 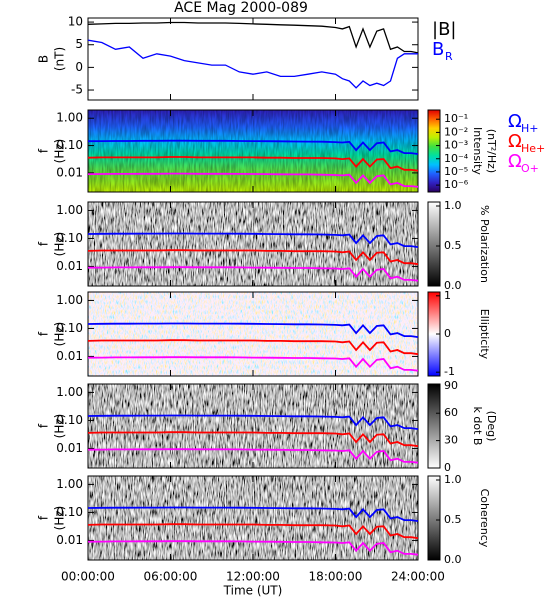 What do you see at coordinates (447, 295) in the screenshot?
I see `colorbar-tick-label: 1` at bounding box center [447, 295].